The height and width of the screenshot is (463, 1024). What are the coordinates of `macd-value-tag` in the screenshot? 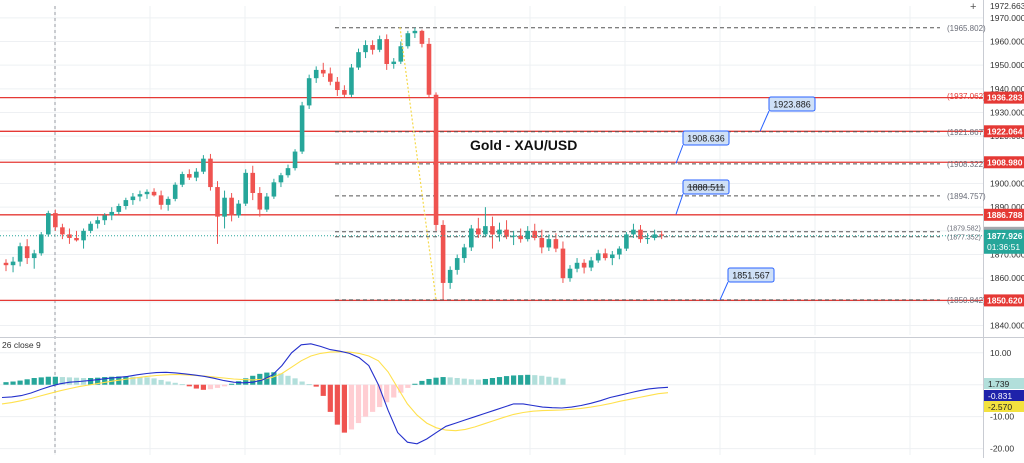 It's located at (1004, 395).